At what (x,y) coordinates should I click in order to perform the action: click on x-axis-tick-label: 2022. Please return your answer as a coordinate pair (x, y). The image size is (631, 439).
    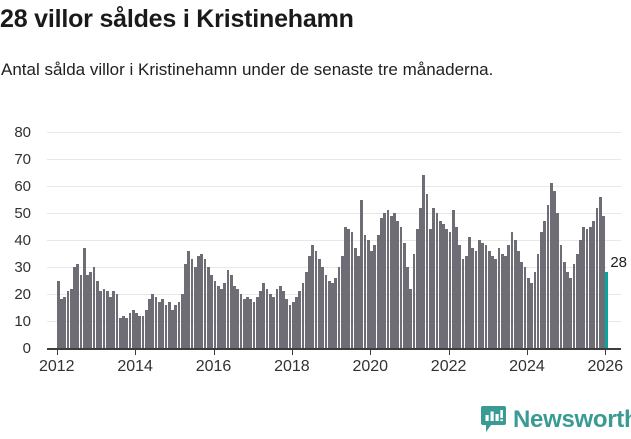
    Looking at the image, I should click on (448, 366).